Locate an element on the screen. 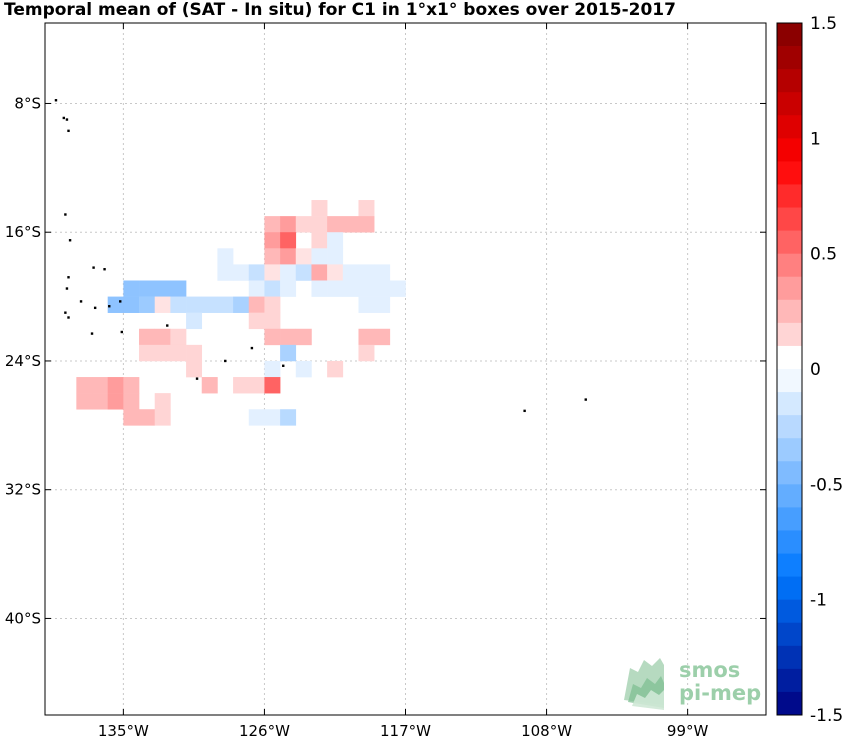 The image size is (847, 740). x-tick-label: 99°W is located at coordinates (688, 731).